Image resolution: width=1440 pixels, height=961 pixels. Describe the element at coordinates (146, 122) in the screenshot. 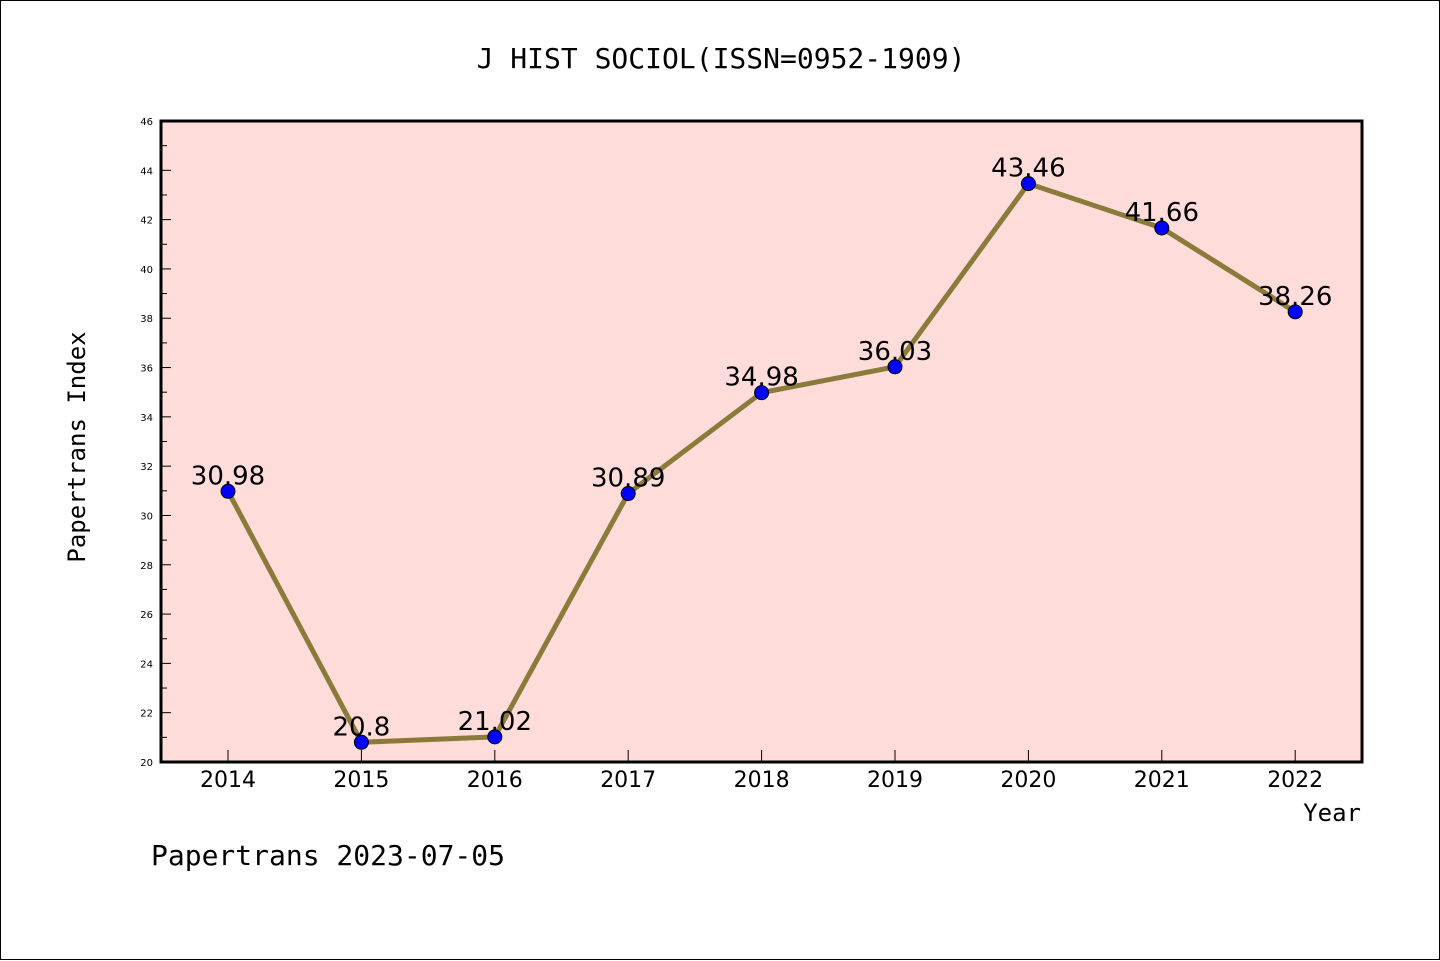

I see `y-tick-label: 46` at that location.